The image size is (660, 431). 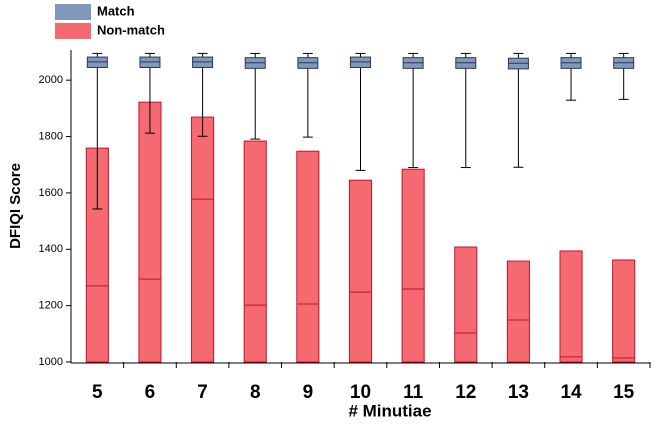 I want to click on x-tick-label: 11, so click(x=413, y=392).